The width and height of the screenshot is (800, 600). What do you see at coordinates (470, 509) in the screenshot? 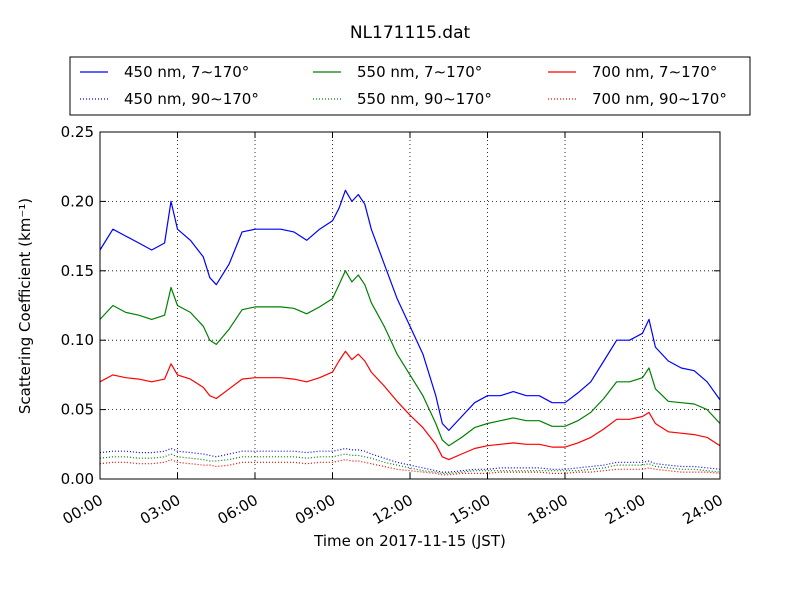
I see `x-tick-label: 15:00` at bounding box center [470, 509].